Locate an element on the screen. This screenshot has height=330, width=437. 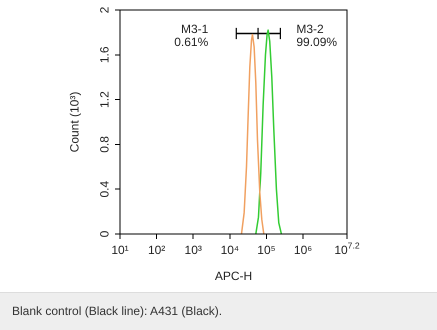
x-tick-label: 10⁴ is located at coordinates (230, 250).